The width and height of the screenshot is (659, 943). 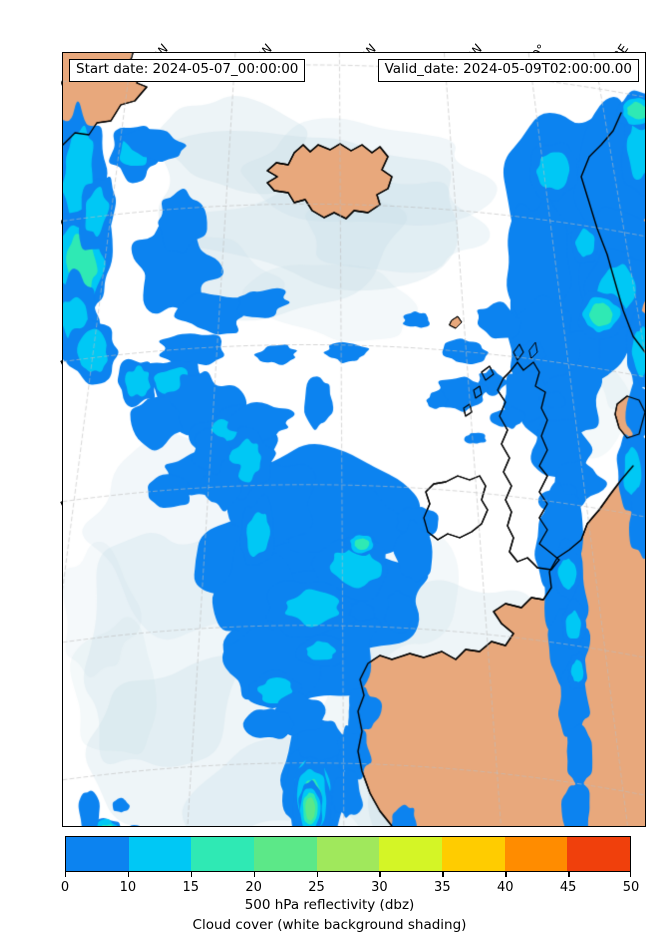 What do you see at coordinates (505, 887) in the screenshot?
I see `colorbar-label-7: 40` at bounding box center [505, 887].